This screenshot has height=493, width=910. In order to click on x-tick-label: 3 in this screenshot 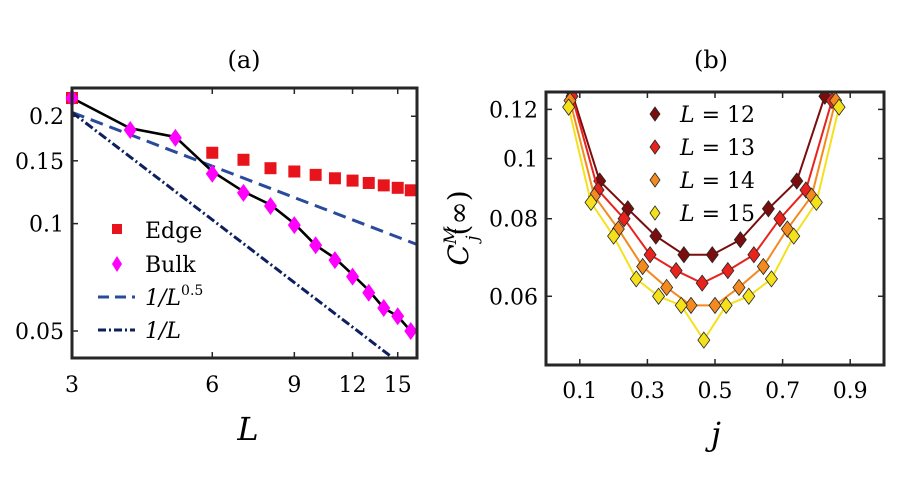, I will do `click(72, 385)`.